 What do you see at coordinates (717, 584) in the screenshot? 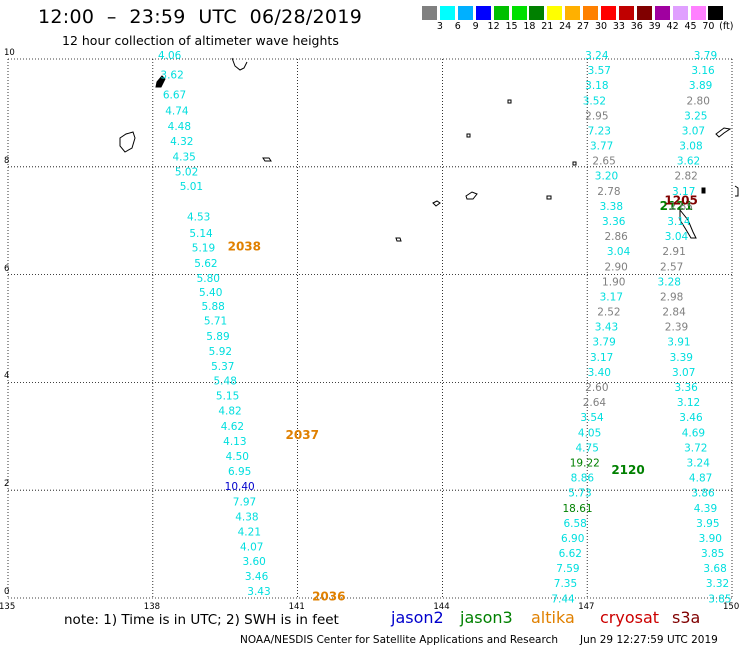
I see `swh-value: 3.32` at bounding box center [717, 584].